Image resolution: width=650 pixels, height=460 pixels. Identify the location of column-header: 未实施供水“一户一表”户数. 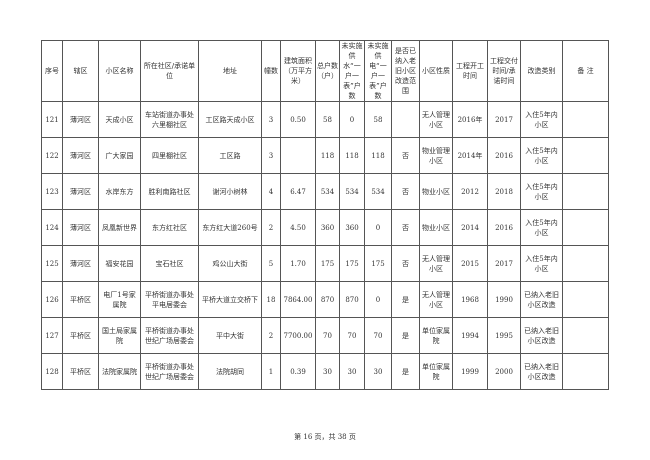
(352, 71).